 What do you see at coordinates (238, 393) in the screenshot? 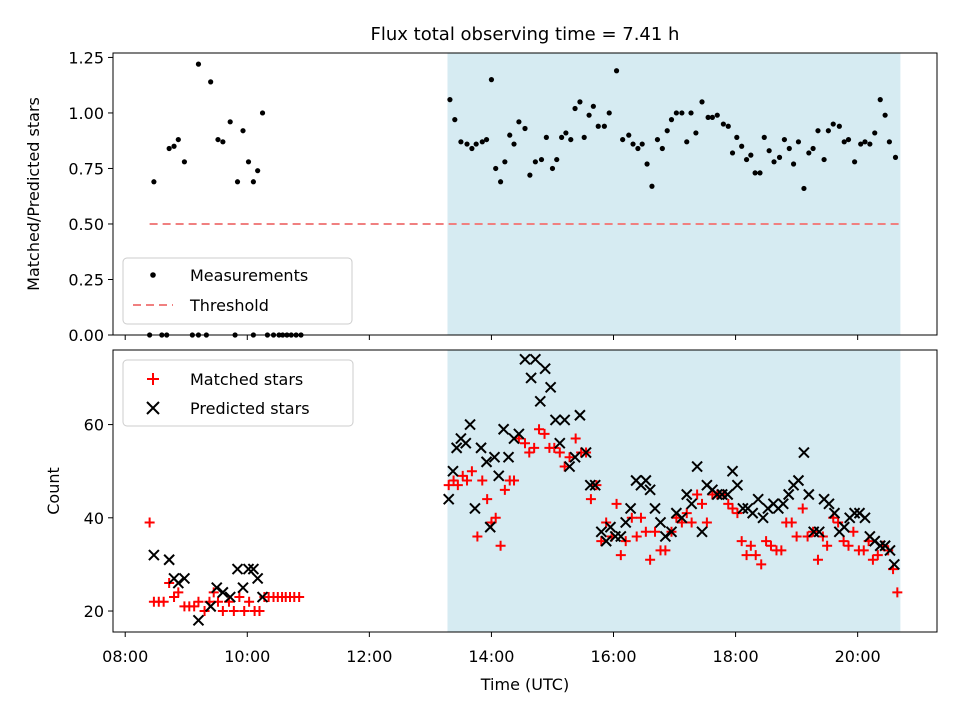
I see `legend-bottom: Matched stars Predicted stars` at bounding box center [238, 393].